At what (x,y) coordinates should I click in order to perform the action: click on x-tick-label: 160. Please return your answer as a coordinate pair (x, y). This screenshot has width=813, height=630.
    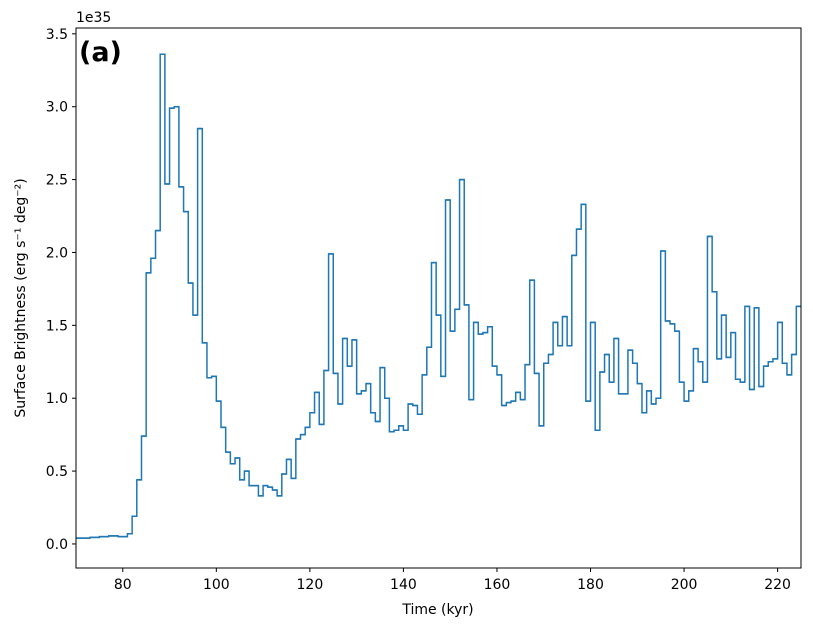
    Looking at the image, I should click on (497, 585).